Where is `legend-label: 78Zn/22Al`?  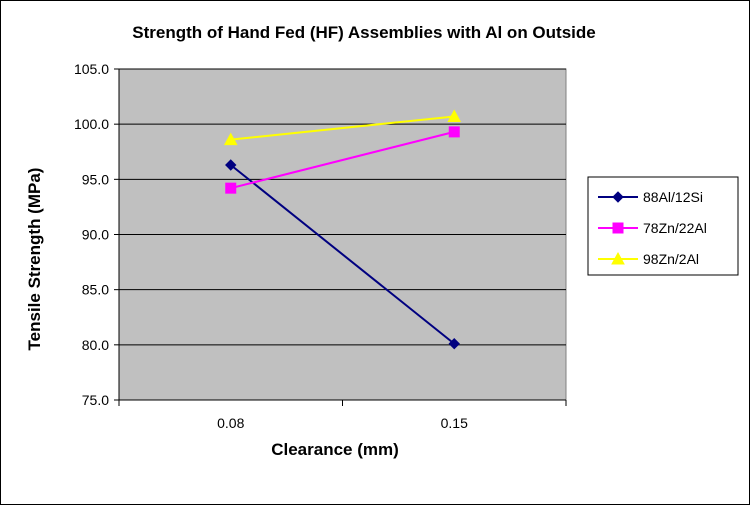
legend-label: 78Zn/22Al is located at coordinates (675, 228).